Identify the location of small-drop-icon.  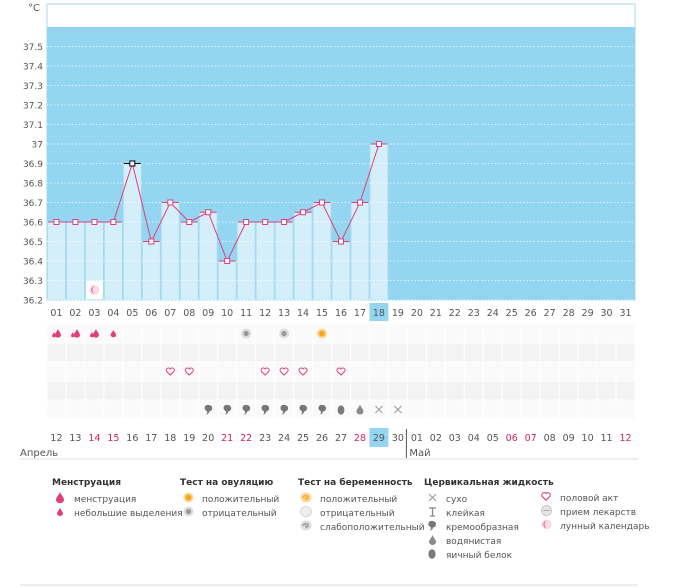
(113, 334).